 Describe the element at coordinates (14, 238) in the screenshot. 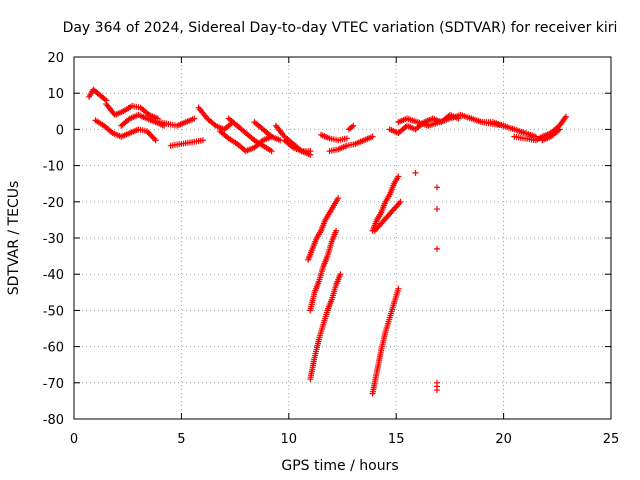

I see `y-axis-label: SDTVAR / TECUs` at that location.